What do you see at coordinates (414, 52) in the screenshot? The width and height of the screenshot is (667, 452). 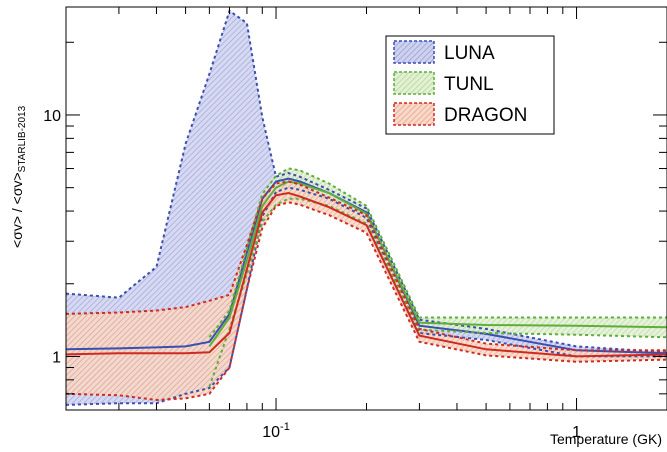 I see `legend-swatch-luna` at bounding box center [414, 52].